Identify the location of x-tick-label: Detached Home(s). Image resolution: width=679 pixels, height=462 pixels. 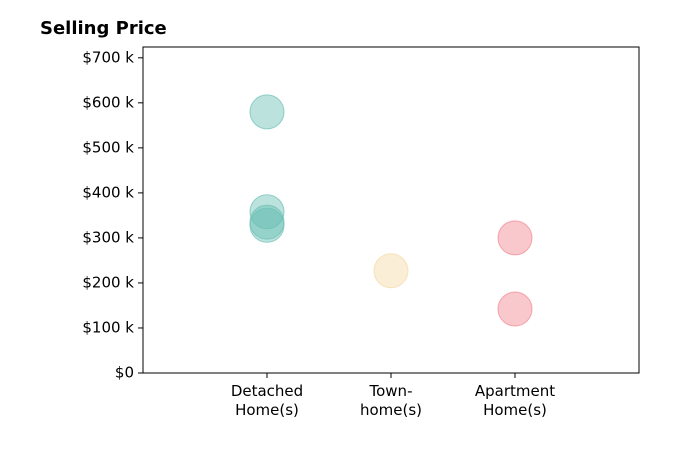
(267, 400).